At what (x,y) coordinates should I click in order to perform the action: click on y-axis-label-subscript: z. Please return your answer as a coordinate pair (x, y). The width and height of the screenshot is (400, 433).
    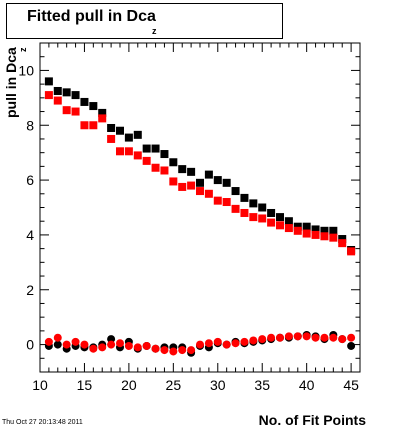
    Looking at the image, I should click on (23, 50).